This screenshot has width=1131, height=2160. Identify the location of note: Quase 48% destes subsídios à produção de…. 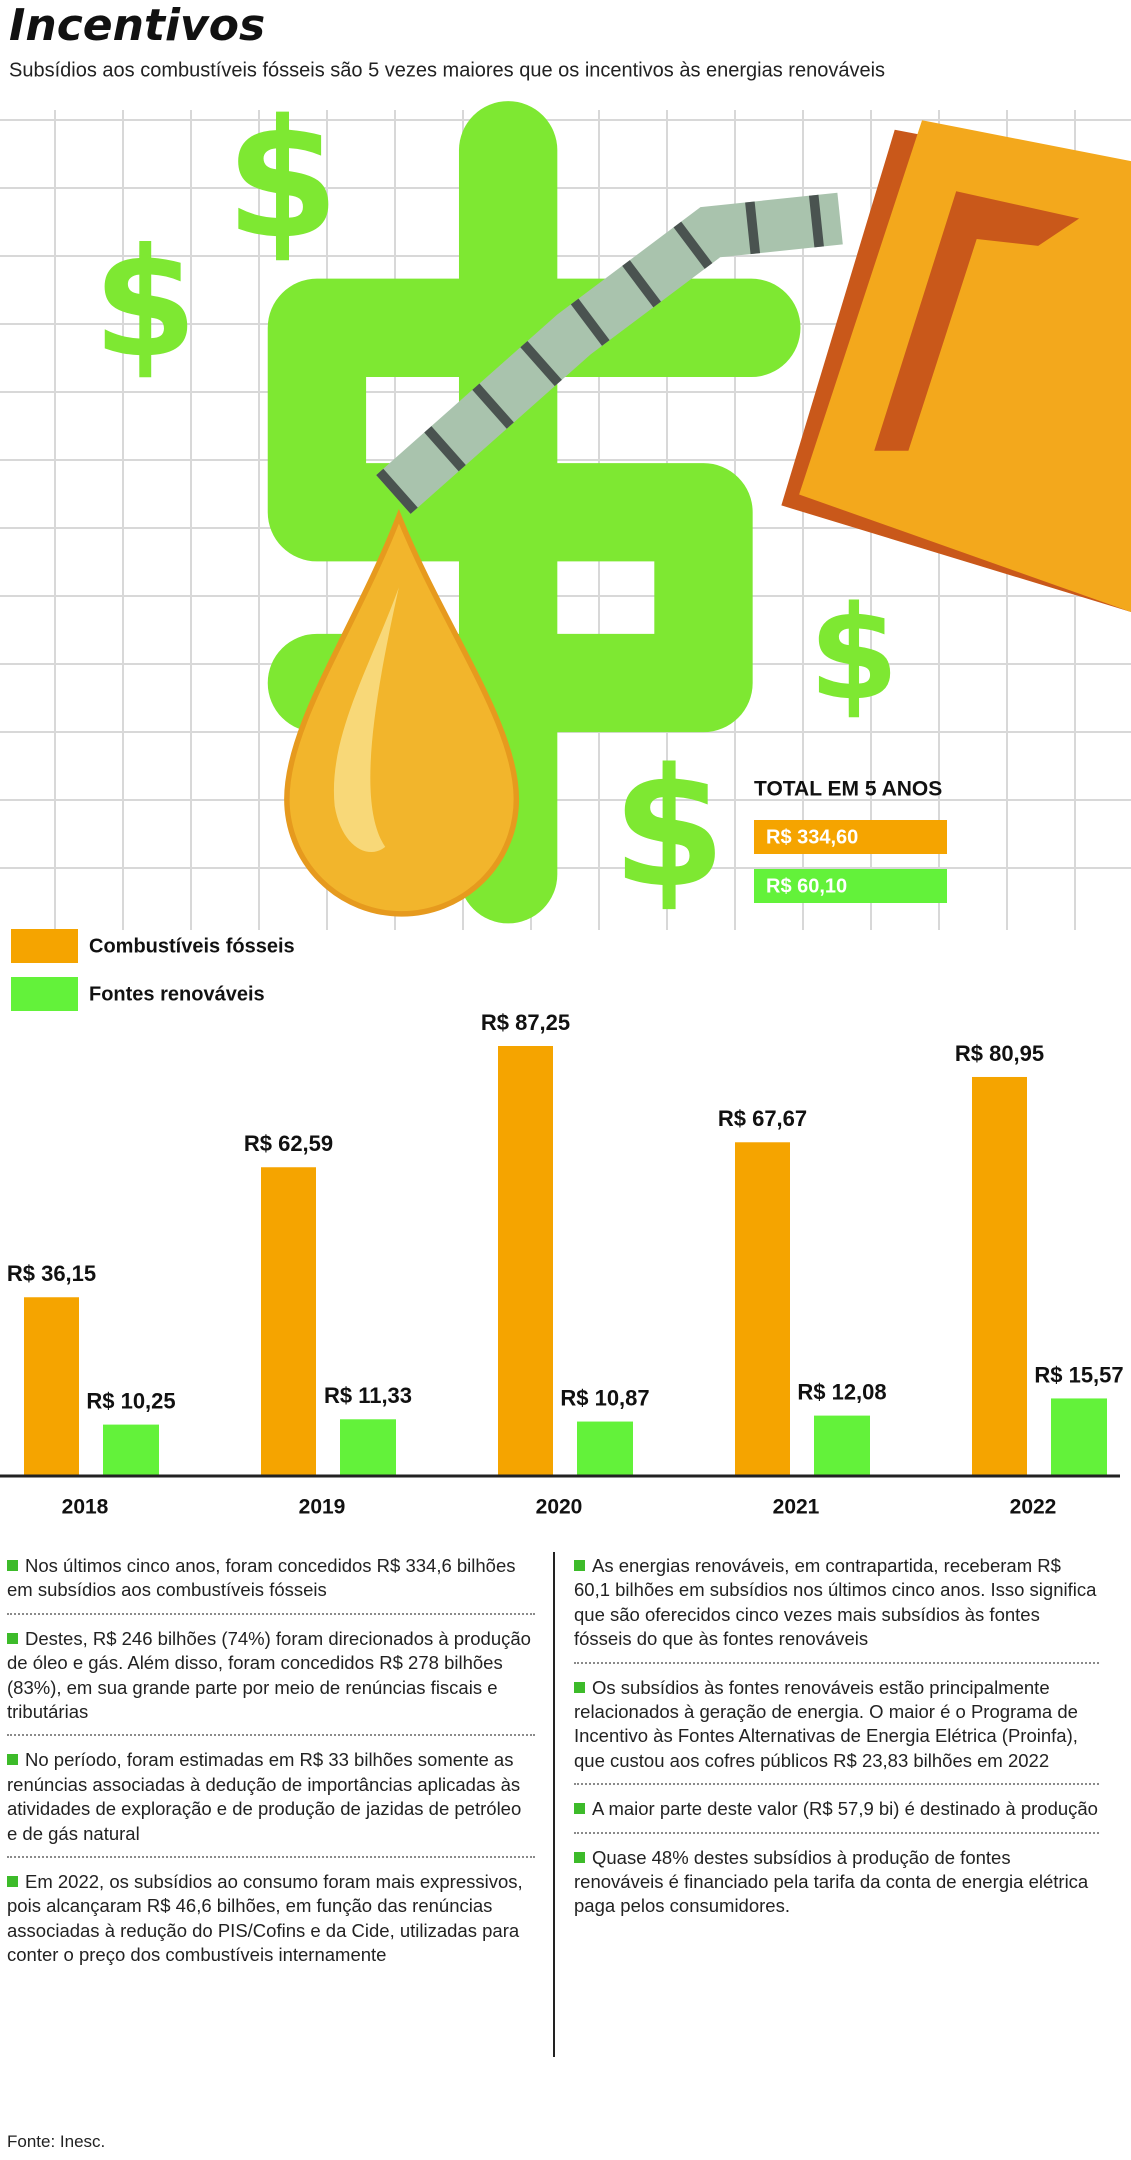
(836, 1884).